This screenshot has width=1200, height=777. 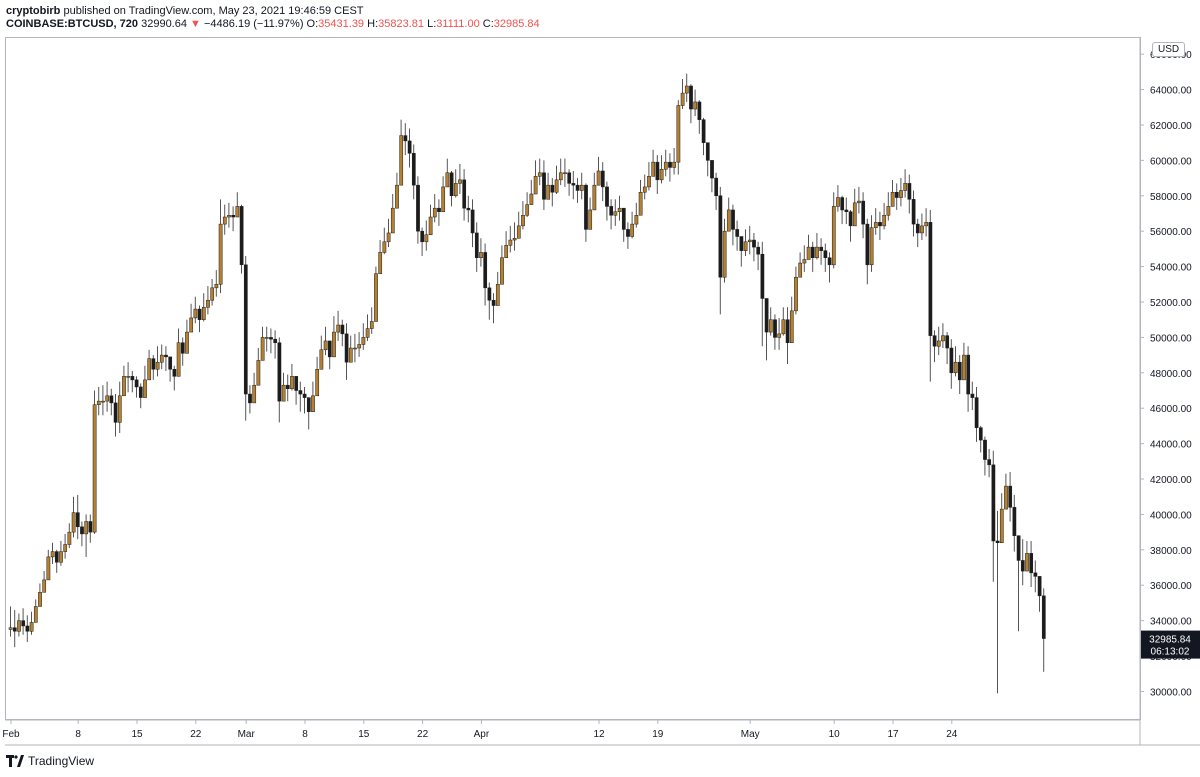 I want to click on price-tick-label: 34000.00, so click(x=1171, y=622).